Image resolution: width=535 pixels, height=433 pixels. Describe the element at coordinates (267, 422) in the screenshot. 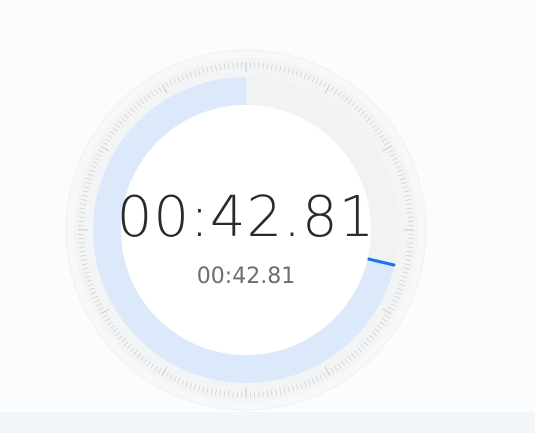

I see `bottom-strip` at that location.